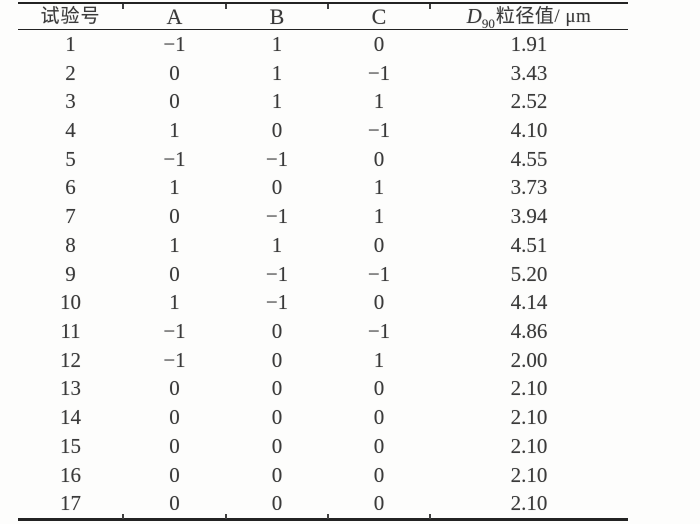  I want to click on cell-run: 3, so click(70, 101).